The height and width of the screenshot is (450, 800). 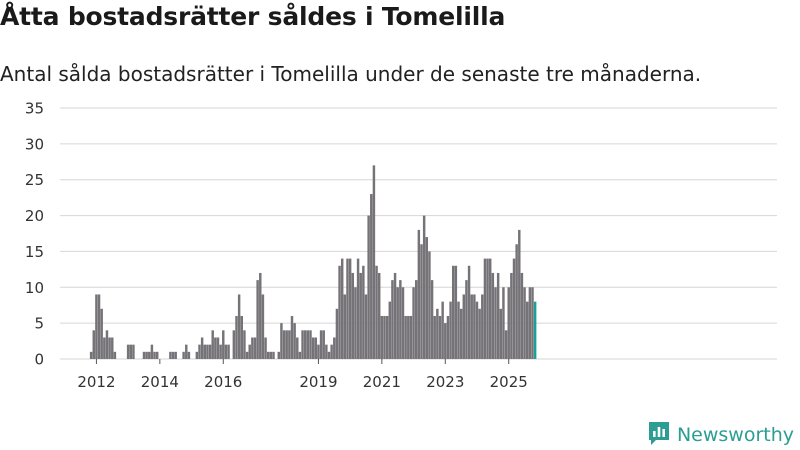 I want to click on brand-logo: Newsworthy, so click(x=720, y=435).